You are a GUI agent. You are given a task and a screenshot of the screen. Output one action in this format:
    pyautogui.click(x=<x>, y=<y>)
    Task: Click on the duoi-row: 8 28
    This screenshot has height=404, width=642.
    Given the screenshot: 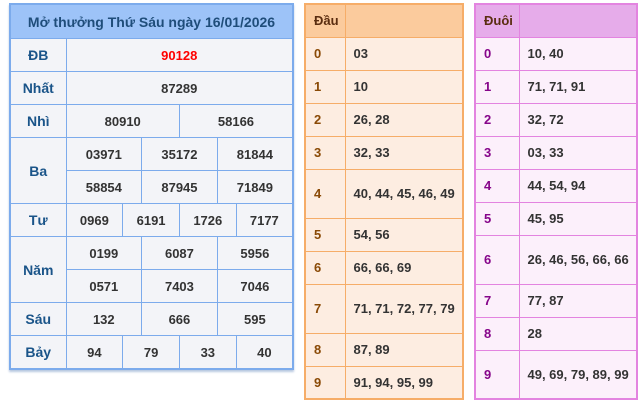 What is the action you would take?
    pyautogui.click(x=556, y=333)
    